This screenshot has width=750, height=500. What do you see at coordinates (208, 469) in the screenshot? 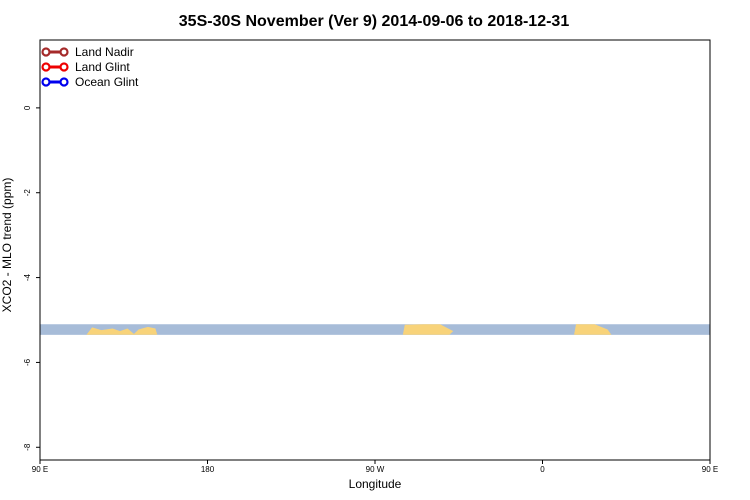
I see `x-tick-label: 180` at bounding box center [208, 469].